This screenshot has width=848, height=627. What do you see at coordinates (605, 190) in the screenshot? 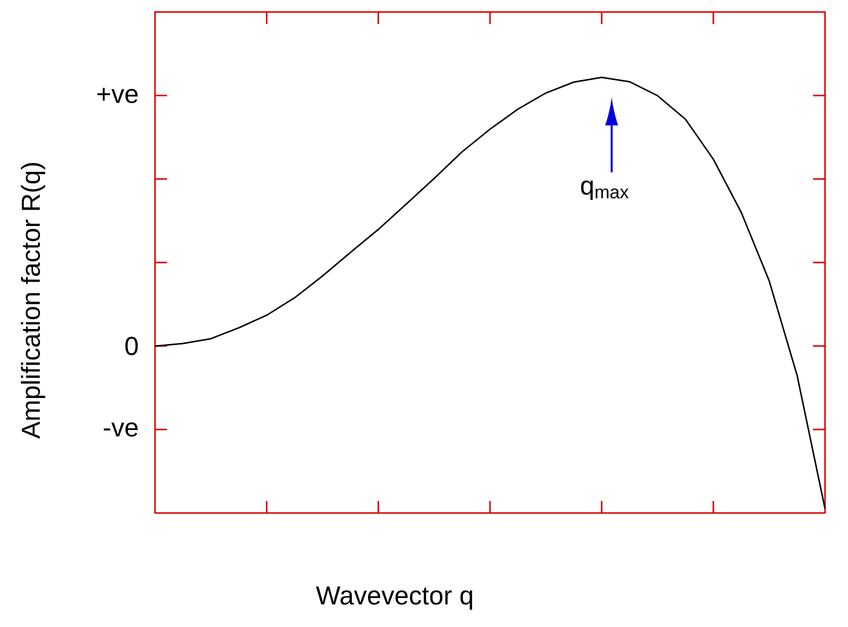
I see `annotation: q$_{max}$` at bounding box center [605, 190].